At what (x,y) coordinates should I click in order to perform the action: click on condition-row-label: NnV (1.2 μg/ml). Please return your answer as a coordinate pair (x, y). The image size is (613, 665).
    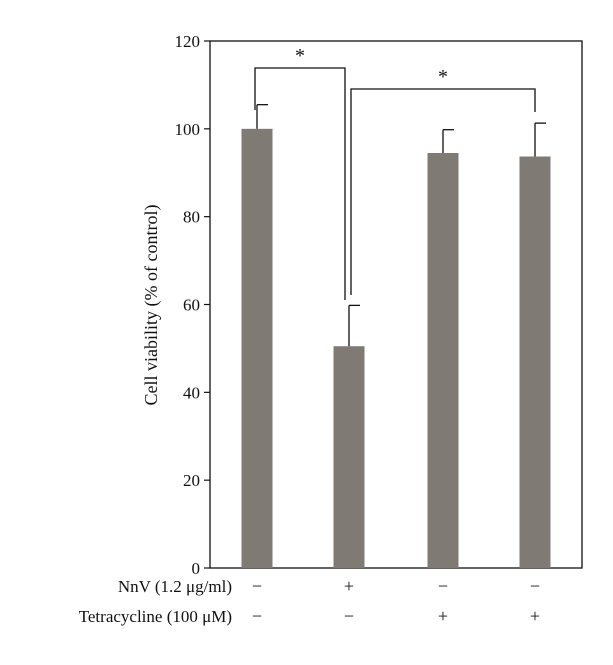
    Looking at the image, I should click on (175, 586).